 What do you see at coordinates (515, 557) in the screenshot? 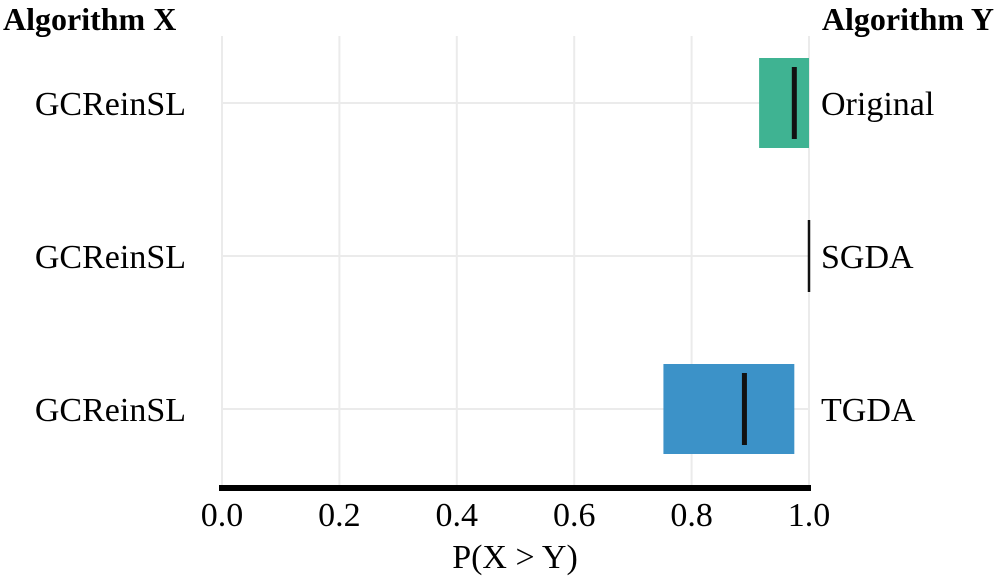
I see `x-axis-title: P(X > Y)` at bounding box center [515, 557].